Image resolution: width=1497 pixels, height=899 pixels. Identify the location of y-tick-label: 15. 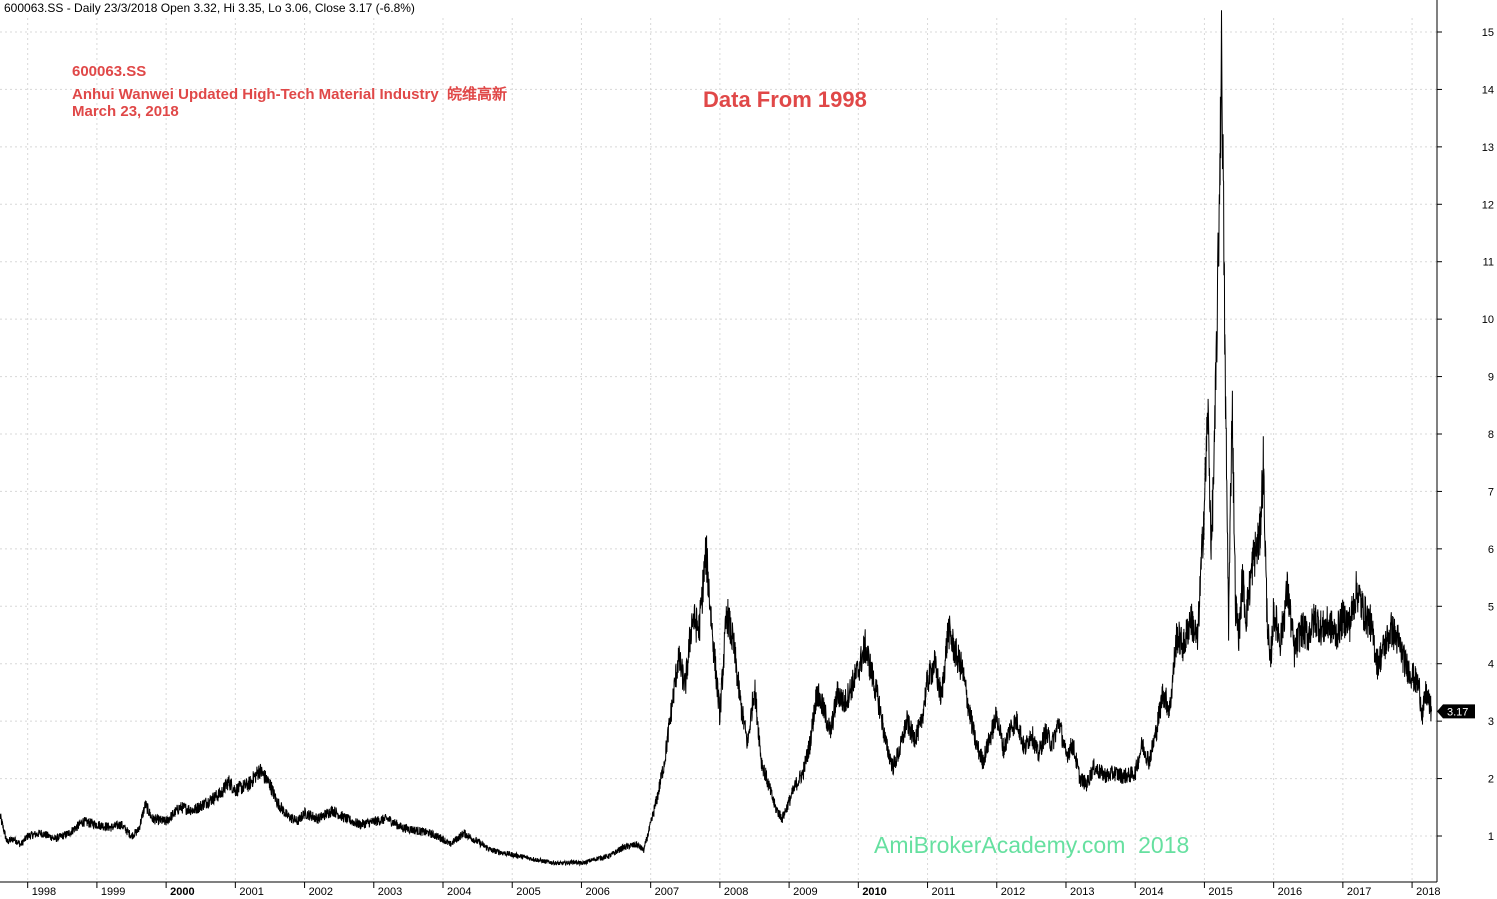
(1488, 33).